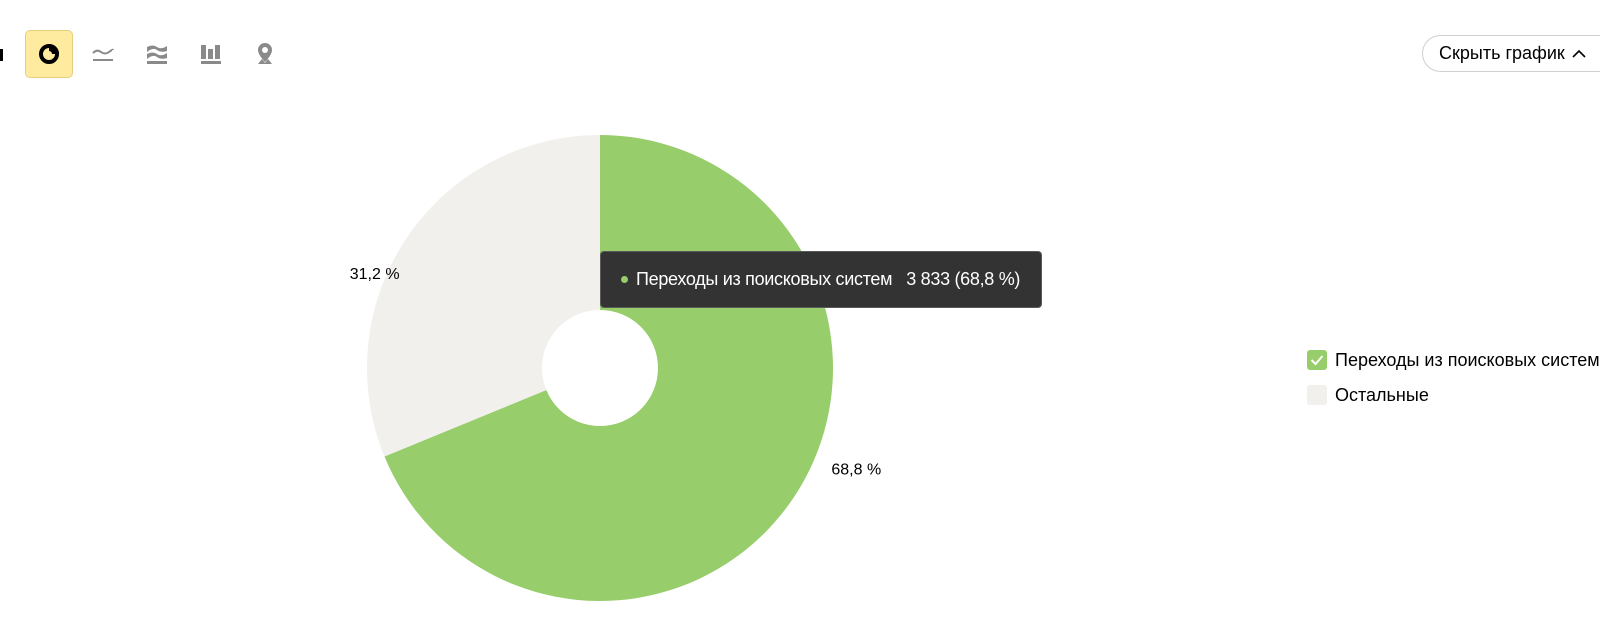  I want to click on legend-item-others: Остальные, so click(1453, 395).